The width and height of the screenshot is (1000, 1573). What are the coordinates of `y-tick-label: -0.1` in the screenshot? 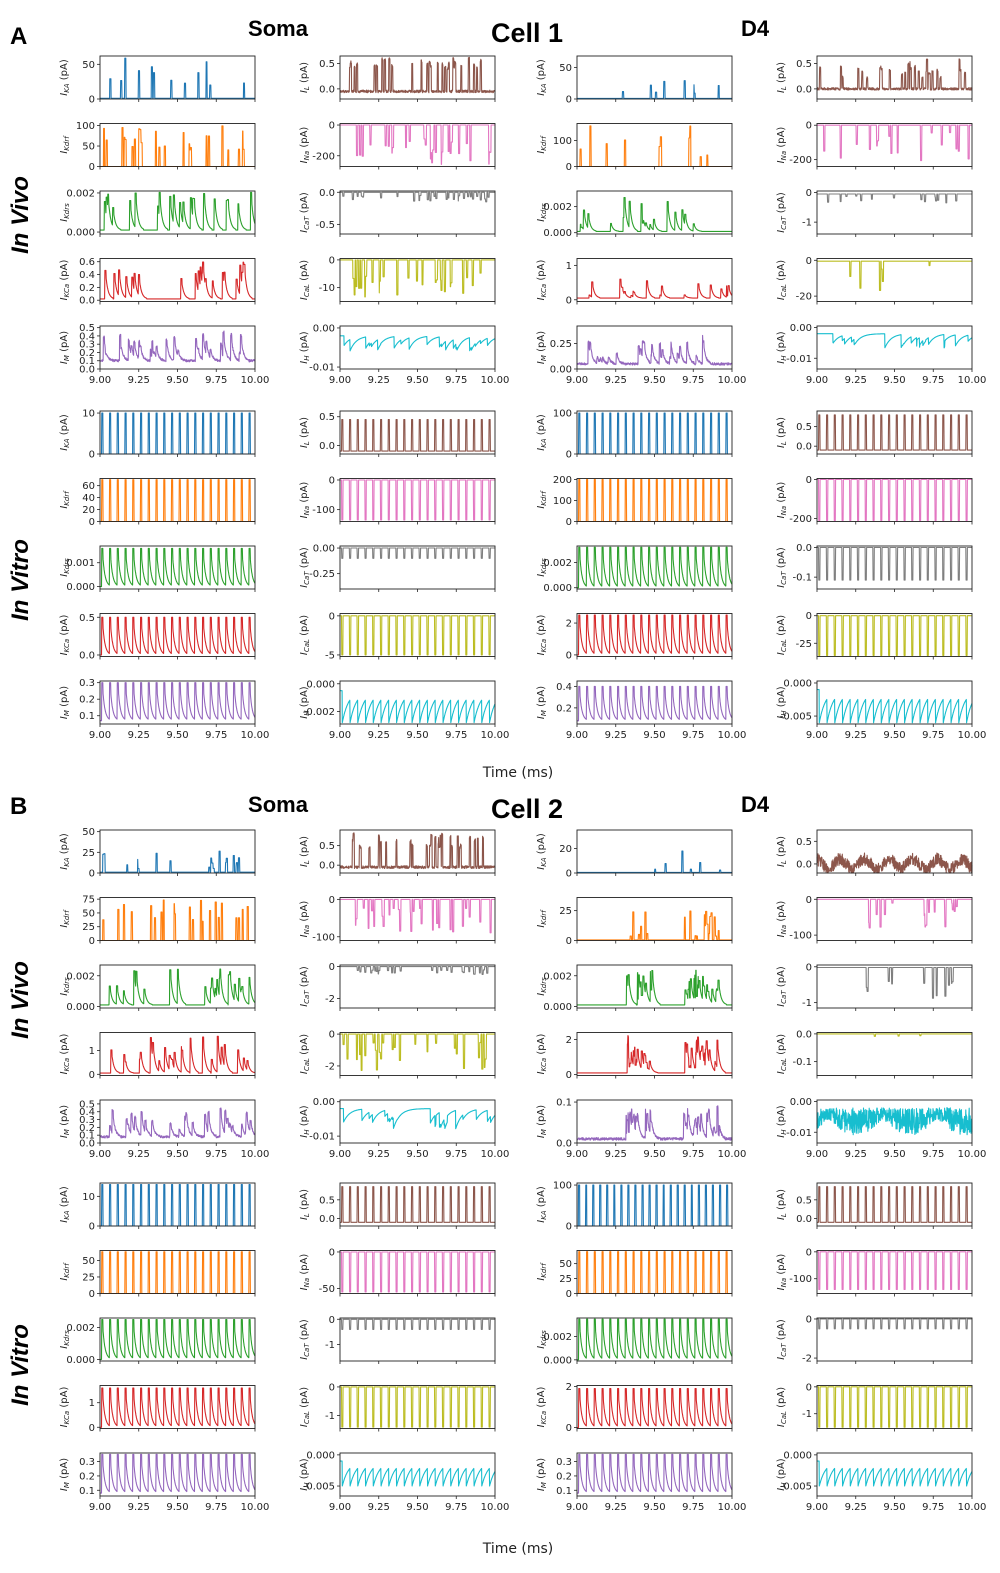 It's located at (802, 1062).